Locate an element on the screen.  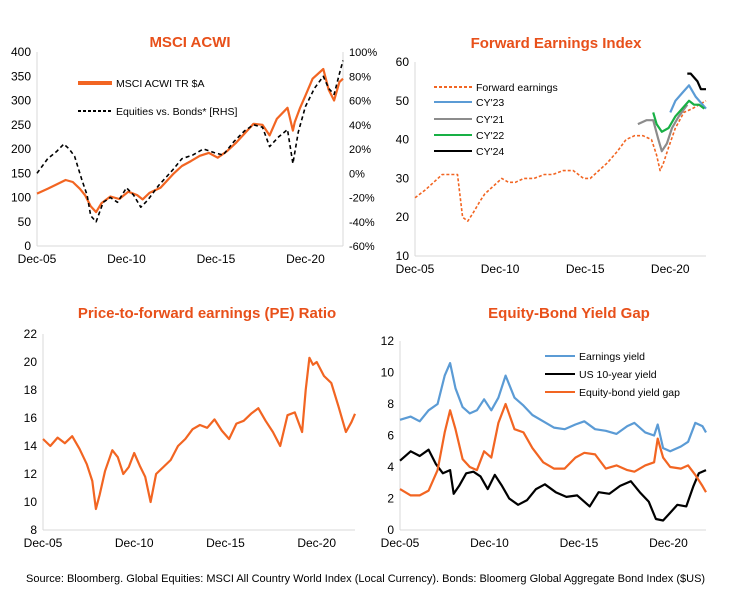
y-tick-label: 22 is located at coordinates (31, 334).